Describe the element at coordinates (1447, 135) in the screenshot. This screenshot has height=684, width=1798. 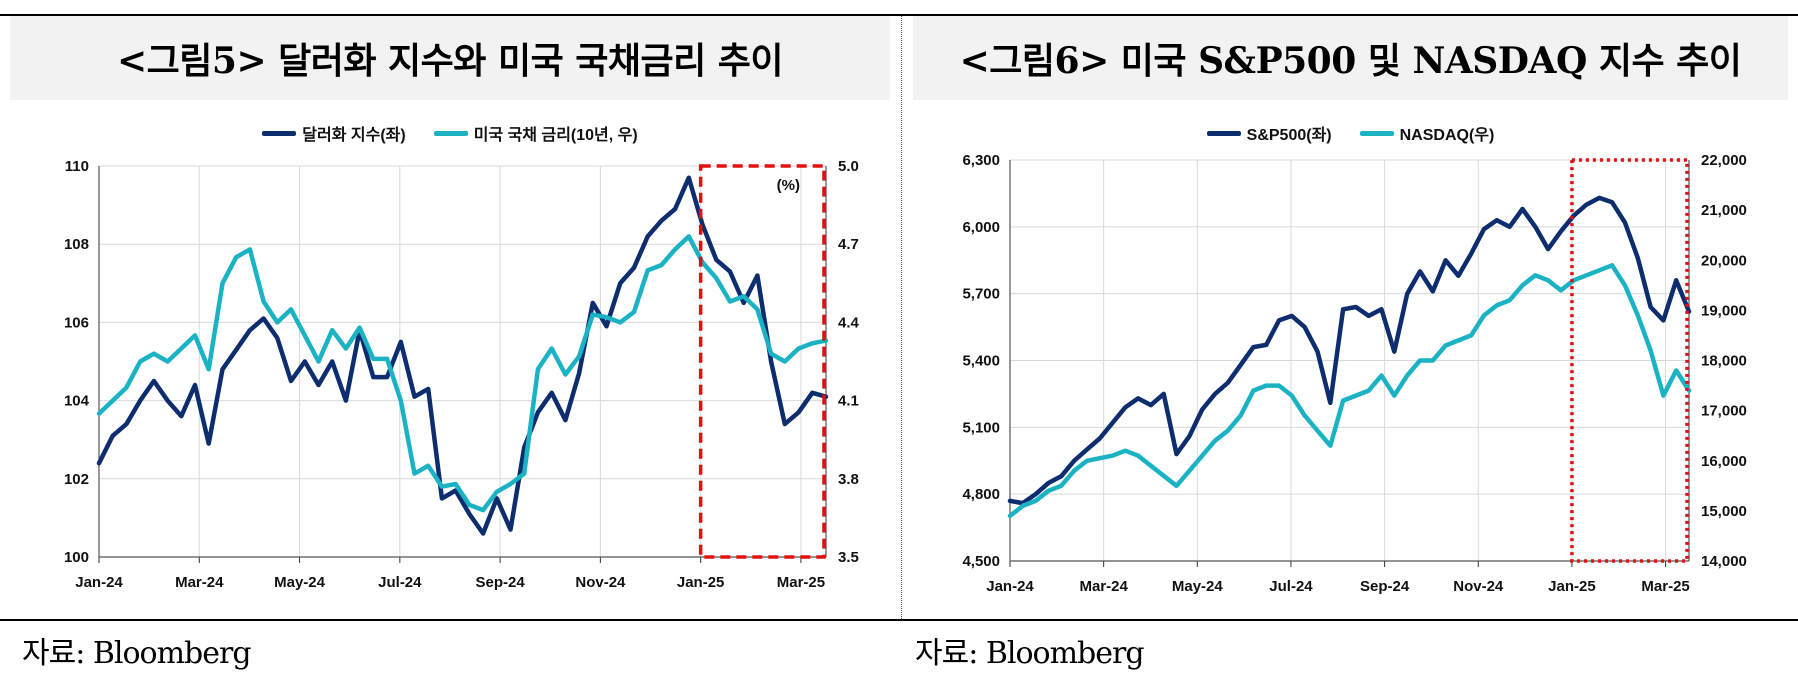
I see `legend-label: NASDAQ(우)` at that location.